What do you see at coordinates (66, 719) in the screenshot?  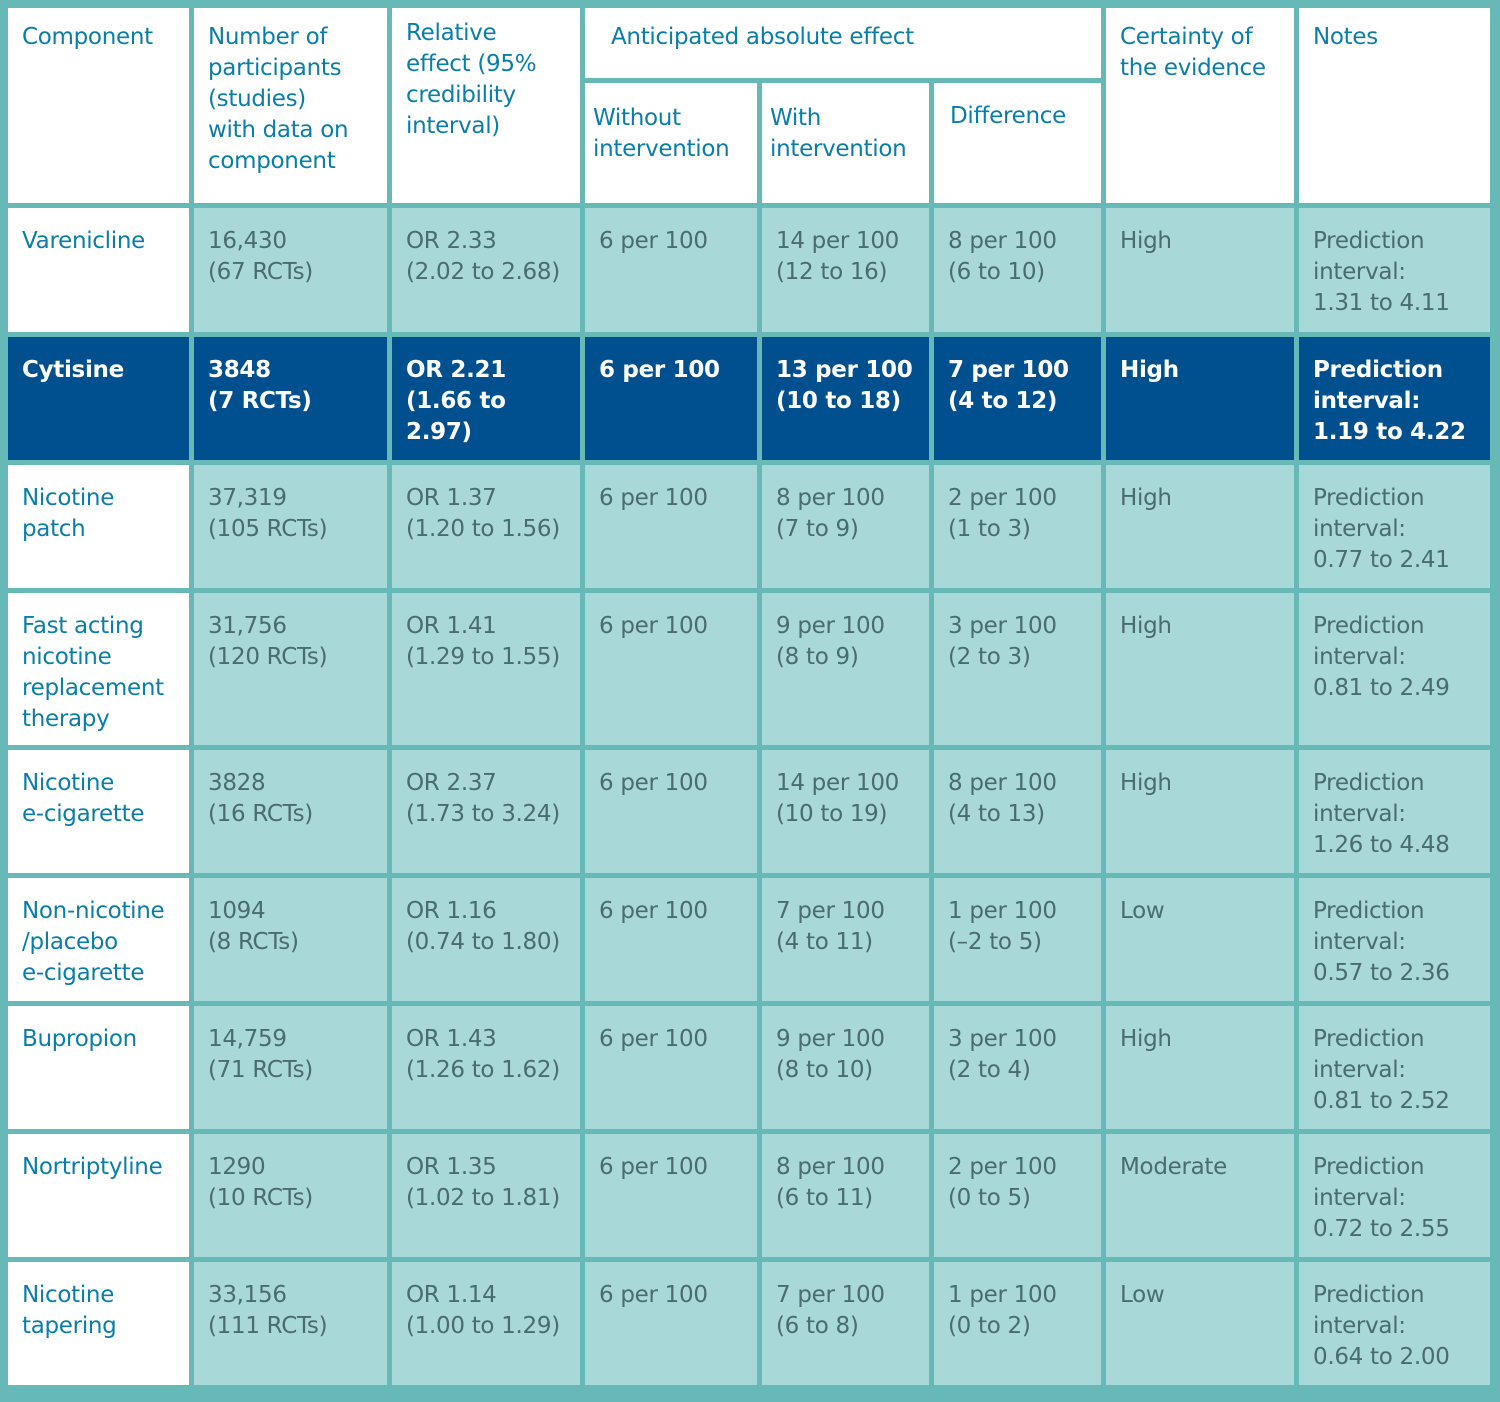 I see `cell-component-line: therapy` at bounding box center [66, 719].